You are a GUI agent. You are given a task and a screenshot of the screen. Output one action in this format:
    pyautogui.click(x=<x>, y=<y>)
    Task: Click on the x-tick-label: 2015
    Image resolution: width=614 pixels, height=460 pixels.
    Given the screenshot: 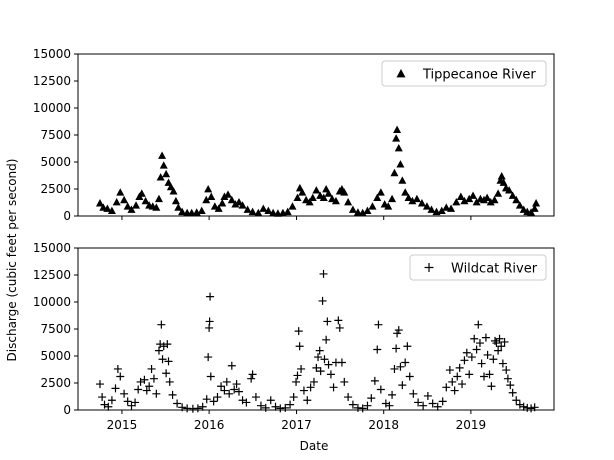 What is the action you would take?
    pyautogui.click(x=122, y=425)
    